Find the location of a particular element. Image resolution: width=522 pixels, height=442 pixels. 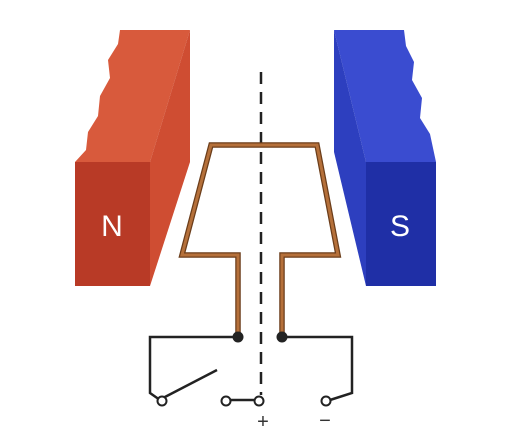

switch-pivot-terminal is located at coordinates (162, 401).